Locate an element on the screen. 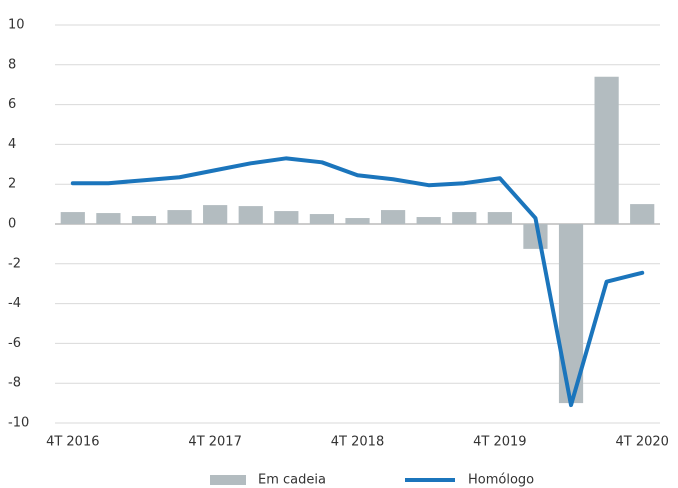  x-tick-label: 4T 2018 is located at coordinates (357, 442).